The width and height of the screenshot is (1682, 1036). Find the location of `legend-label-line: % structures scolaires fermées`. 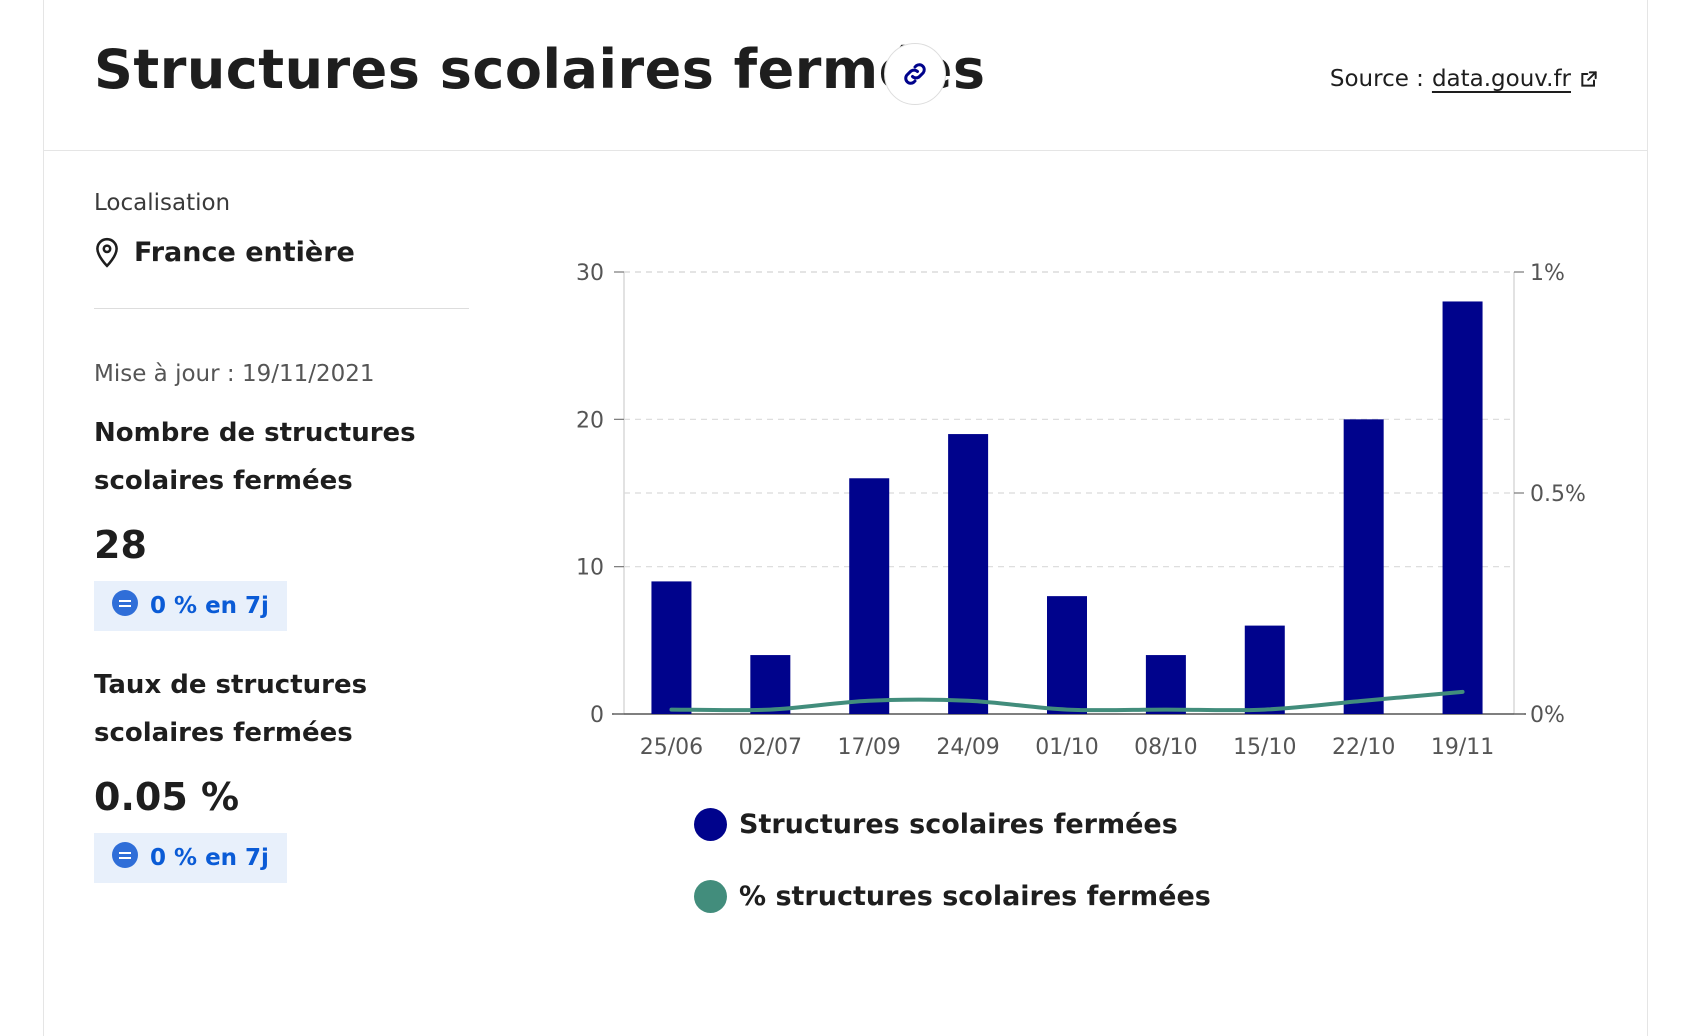

legend-label-line: % structures scolaires fermées is located at coordinates (975, 896).